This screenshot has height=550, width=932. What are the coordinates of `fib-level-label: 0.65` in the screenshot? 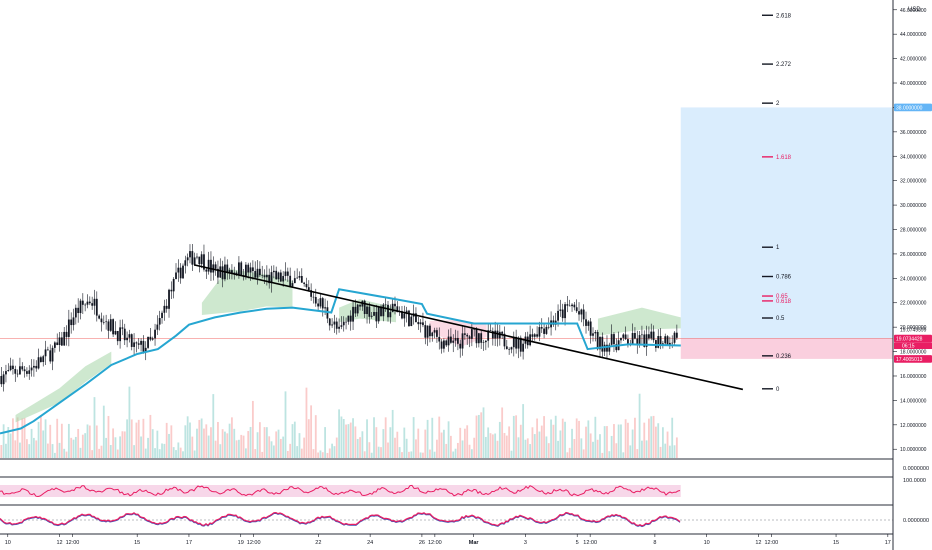 It's located at (782, 297).